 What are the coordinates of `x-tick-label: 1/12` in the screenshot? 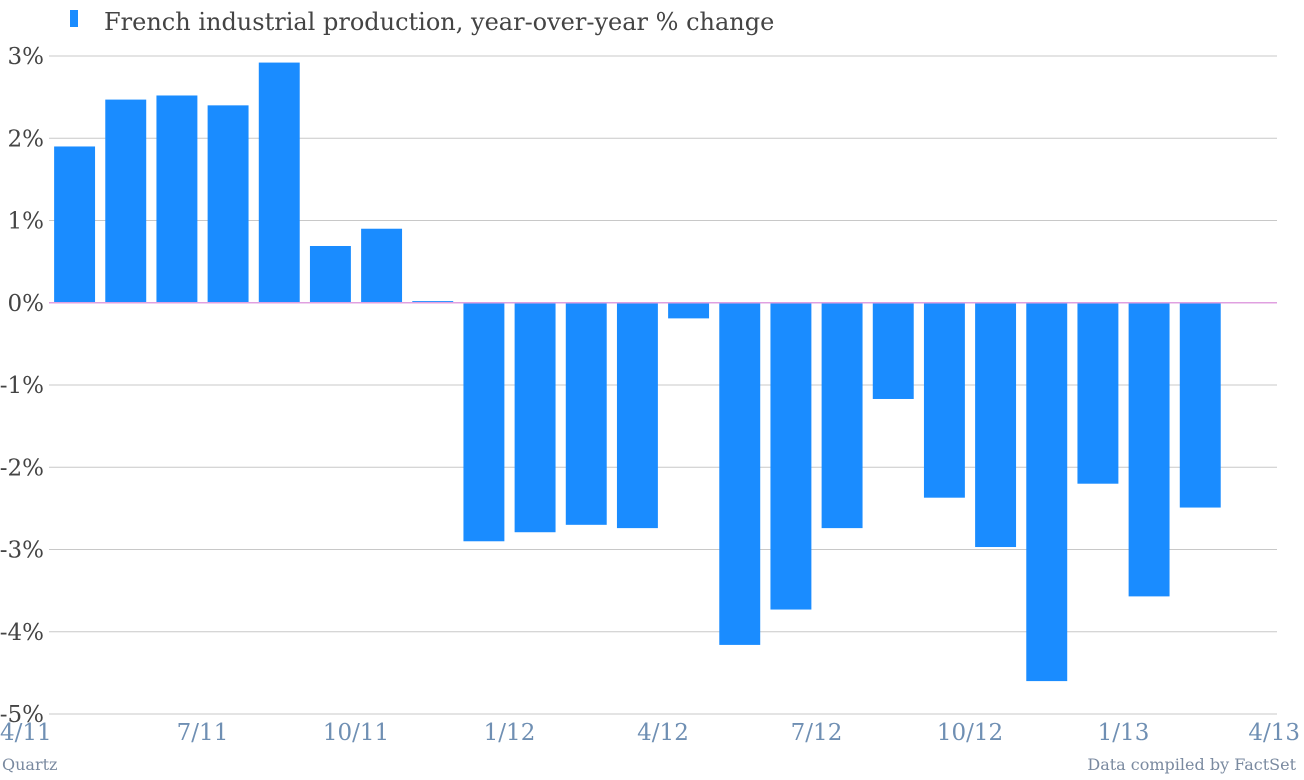 It's located at (510, 733).